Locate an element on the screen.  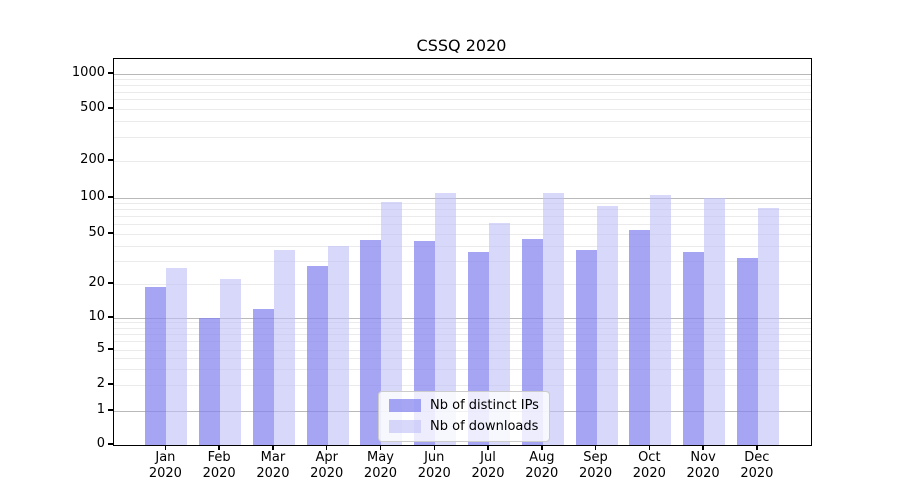
legend-swatch-downloads is located at coordinates (405, 426).